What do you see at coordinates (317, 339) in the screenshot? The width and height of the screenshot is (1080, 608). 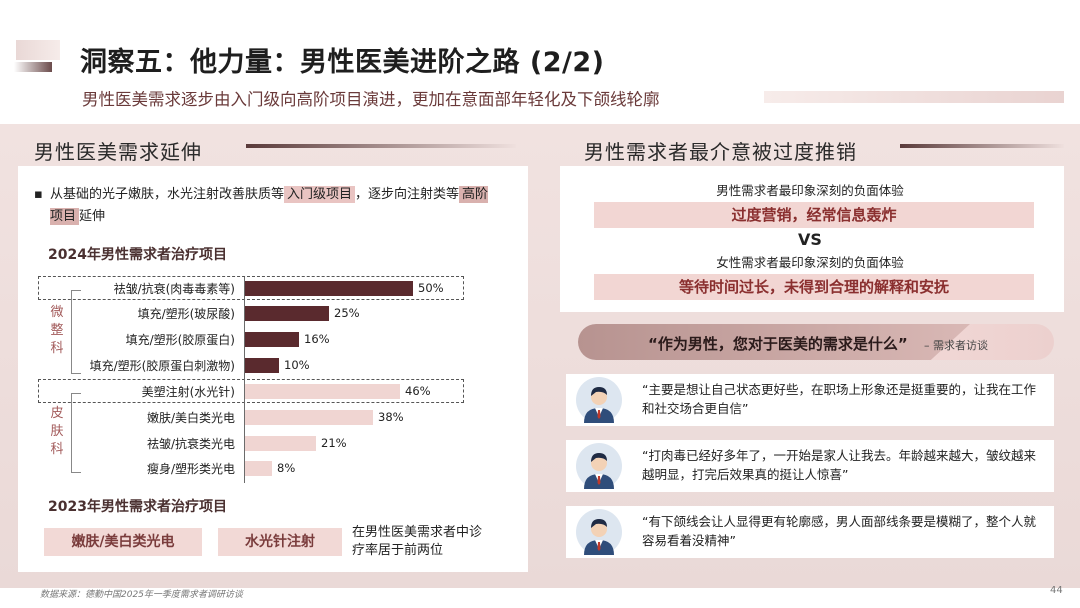 I see `bar-value-label: 16%` at bounding box center [317, 339].